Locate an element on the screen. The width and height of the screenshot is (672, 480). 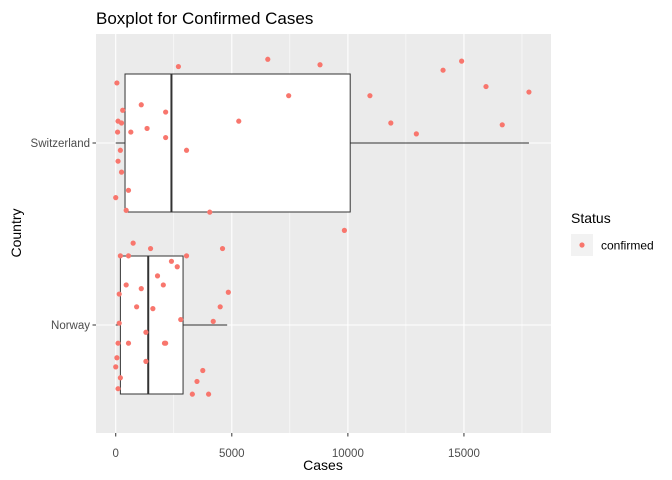
y-tick-label: Switzerland is located at coordinates (60, 144).